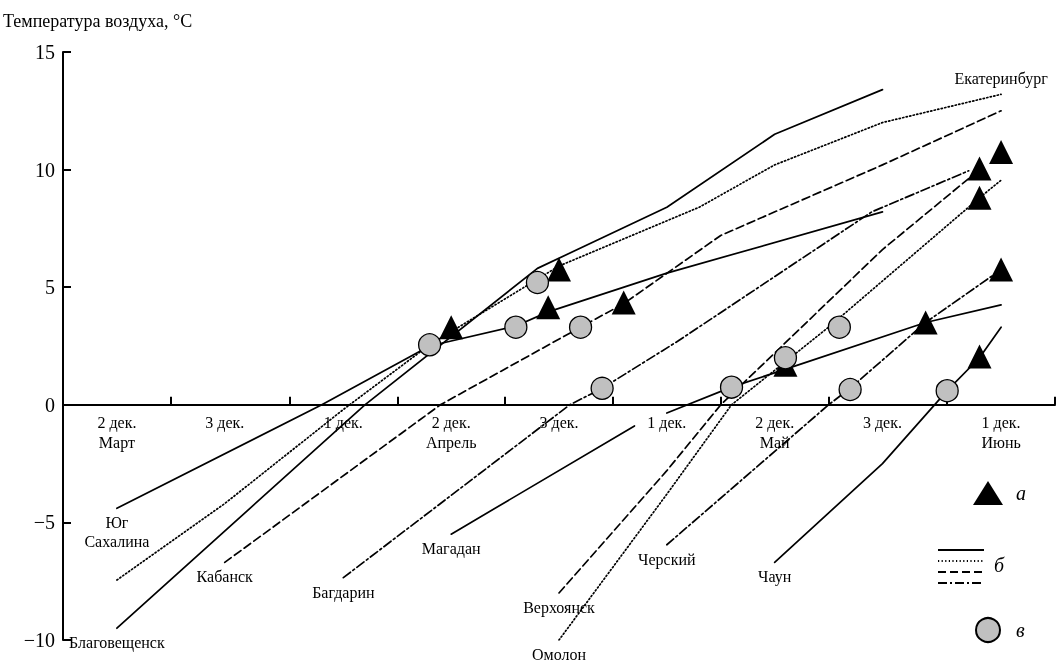  Describe the element at coordinates (1021, 493) in the screenshot. I see `legend-label: а` at that location.